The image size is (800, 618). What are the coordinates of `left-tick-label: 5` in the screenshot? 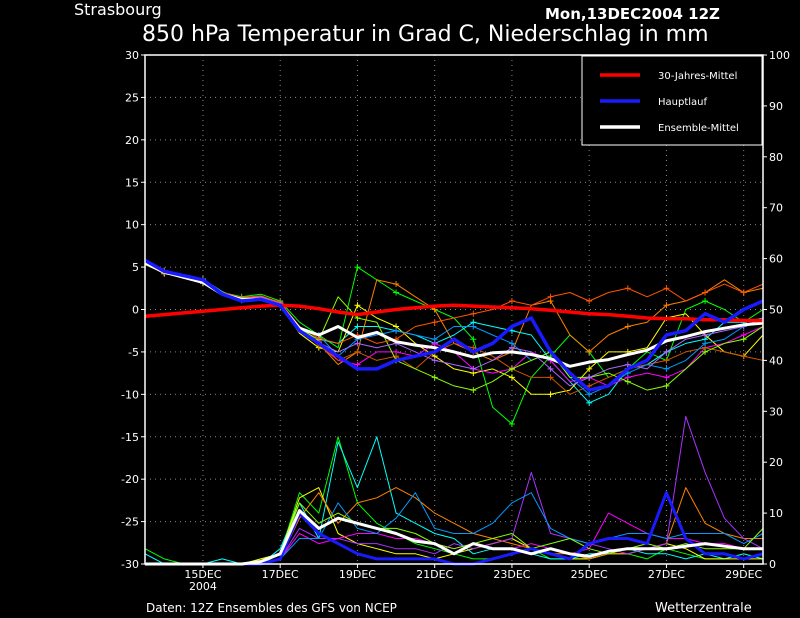 It's located at (135, 267).